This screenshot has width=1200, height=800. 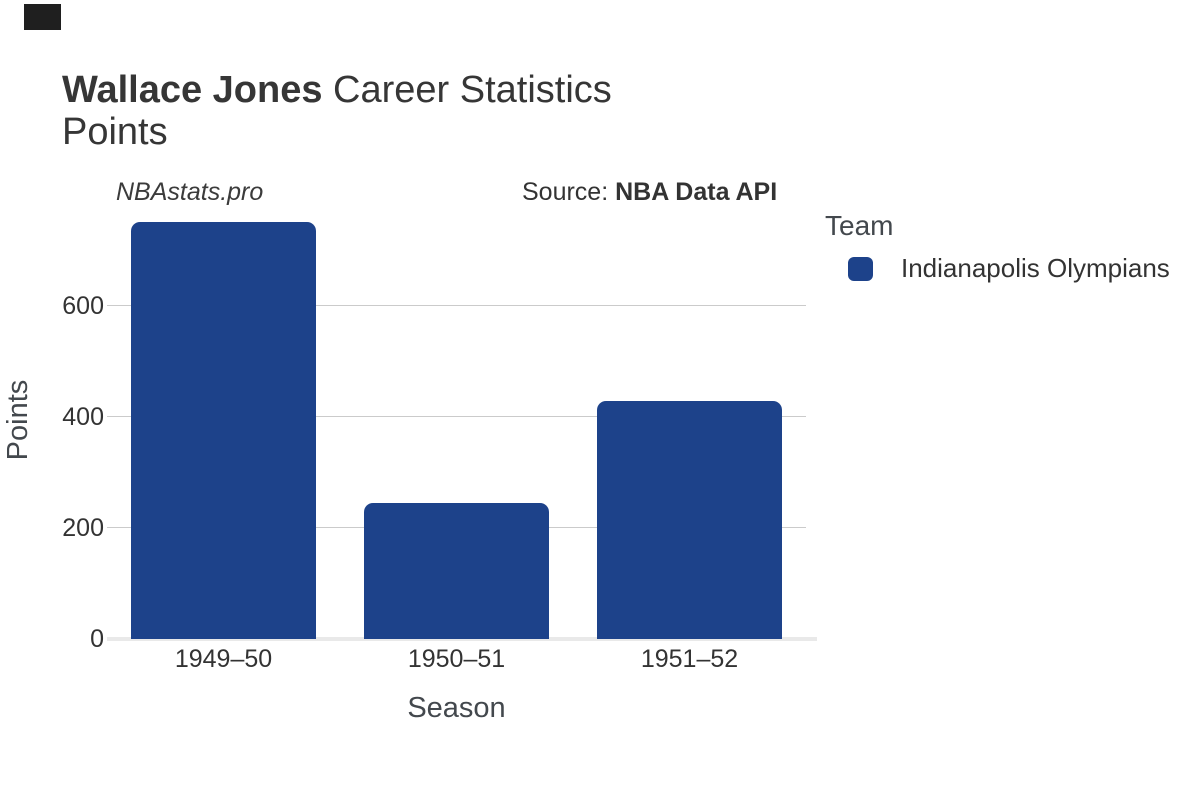 I want to click on source-prefix: Source:, so click(x=569, y=192).